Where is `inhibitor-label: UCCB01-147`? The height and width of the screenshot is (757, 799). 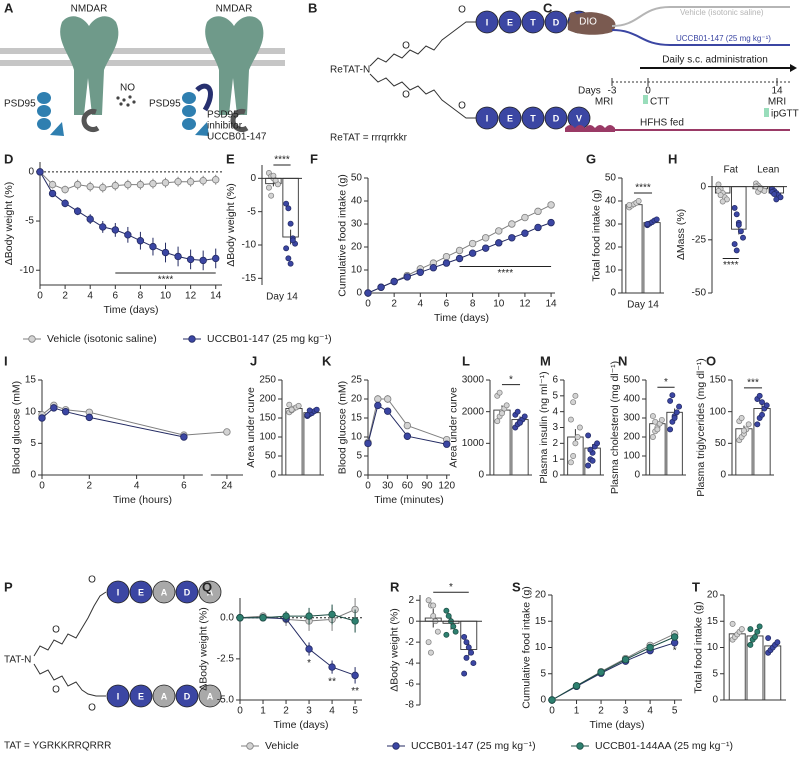 inhibitor-label: UCCB01-147 is located at coordinates (237, 137).